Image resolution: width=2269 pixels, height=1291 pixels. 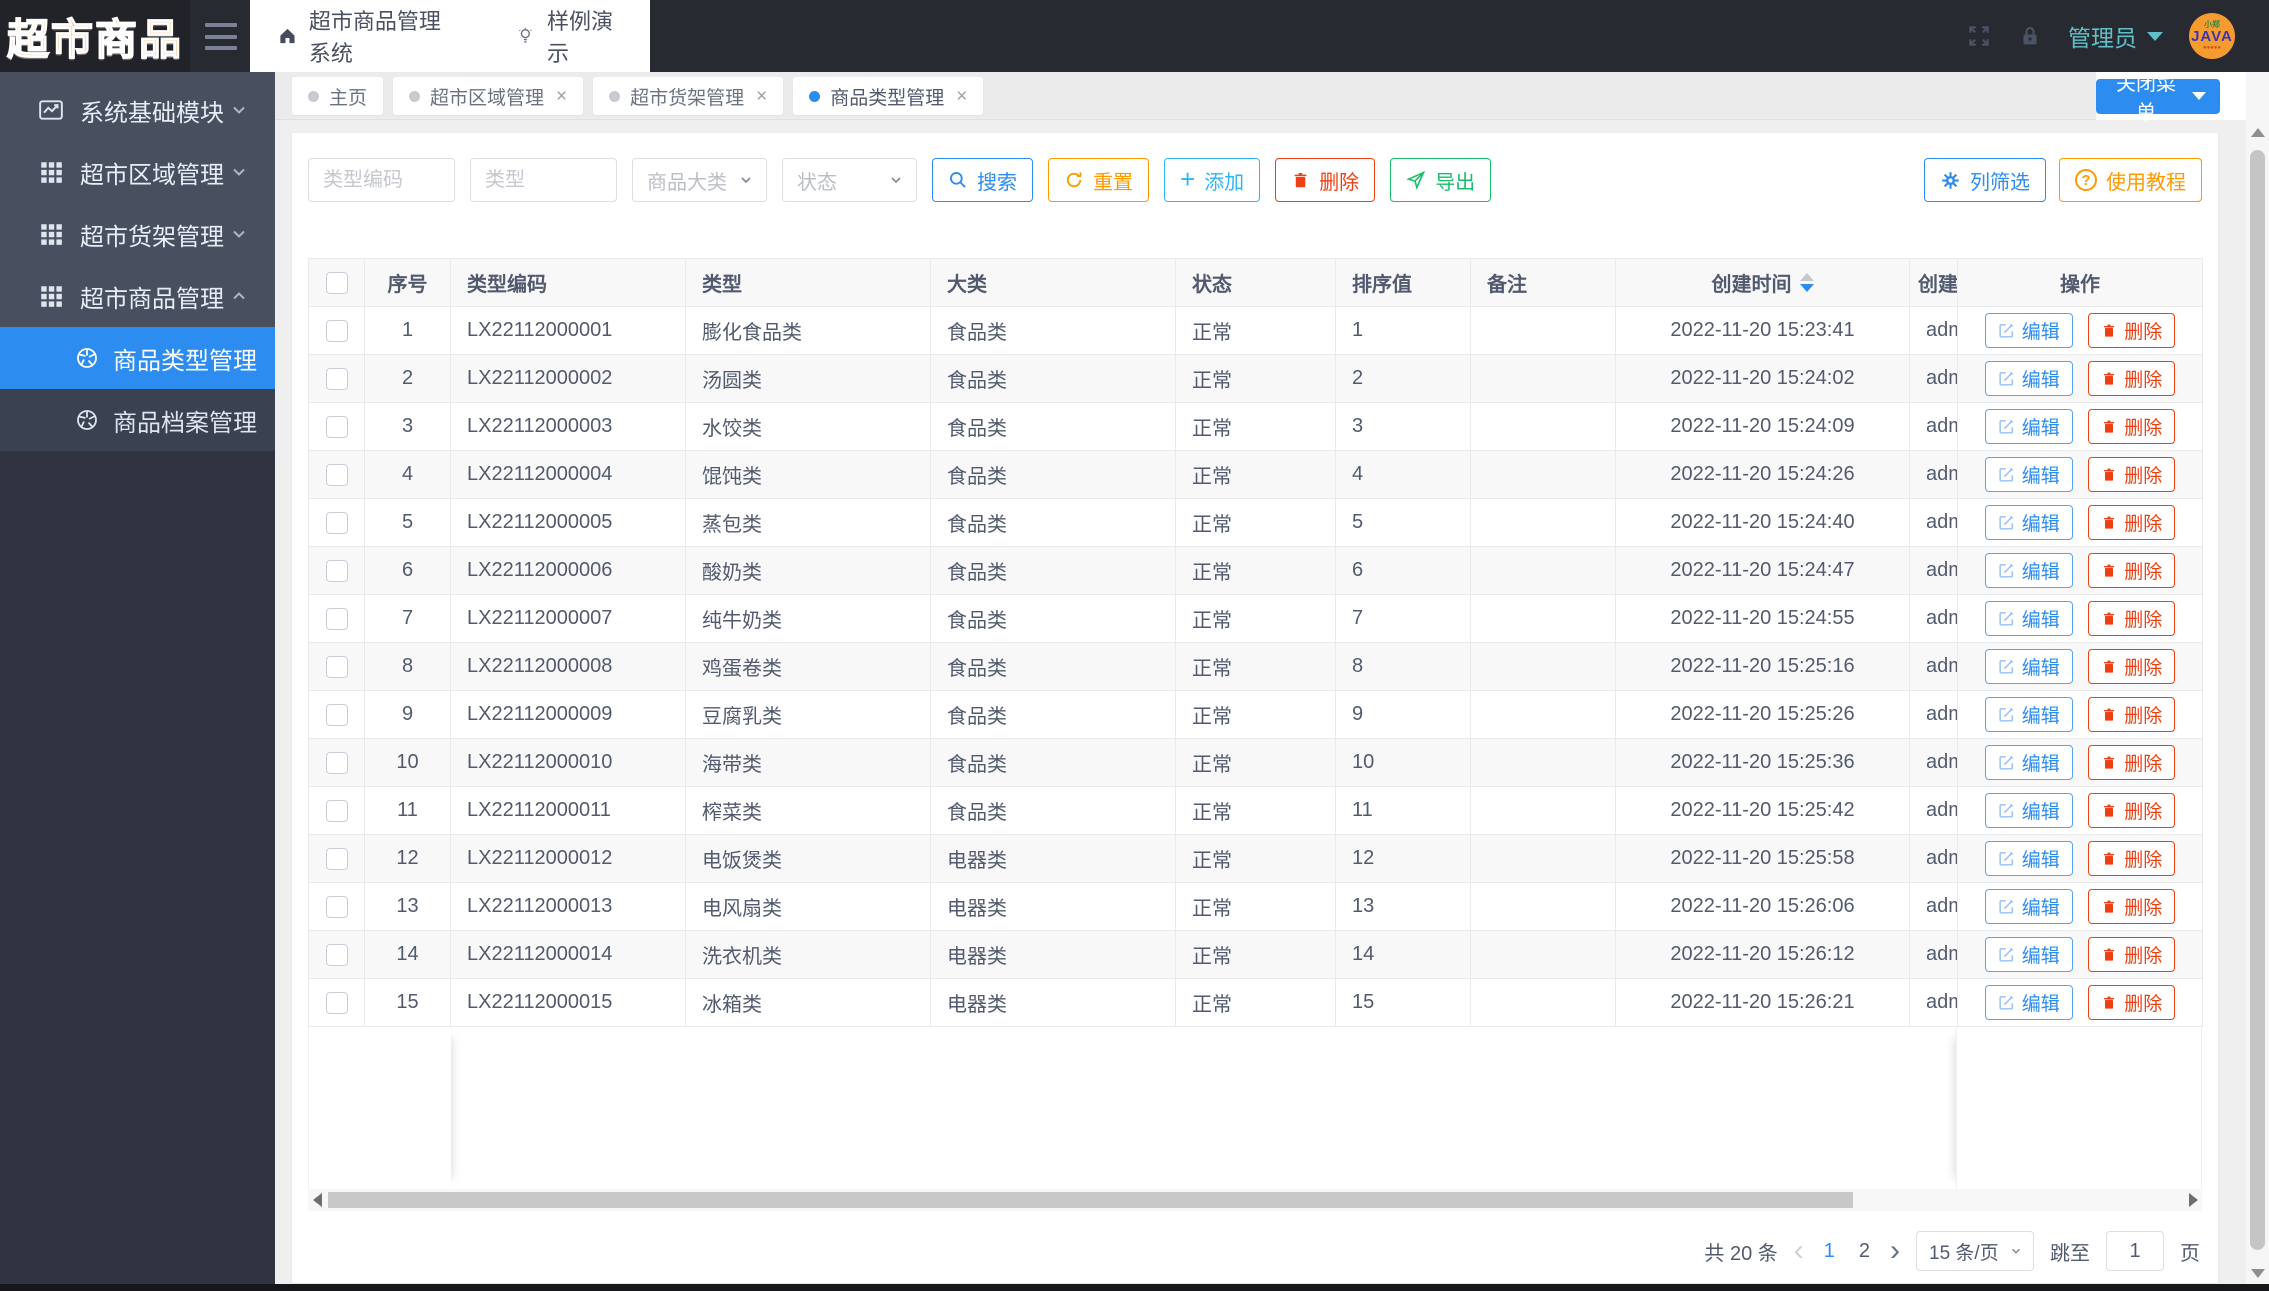 I want to click on column-filter-button: 列筛选, so click(x=1985, y=180).